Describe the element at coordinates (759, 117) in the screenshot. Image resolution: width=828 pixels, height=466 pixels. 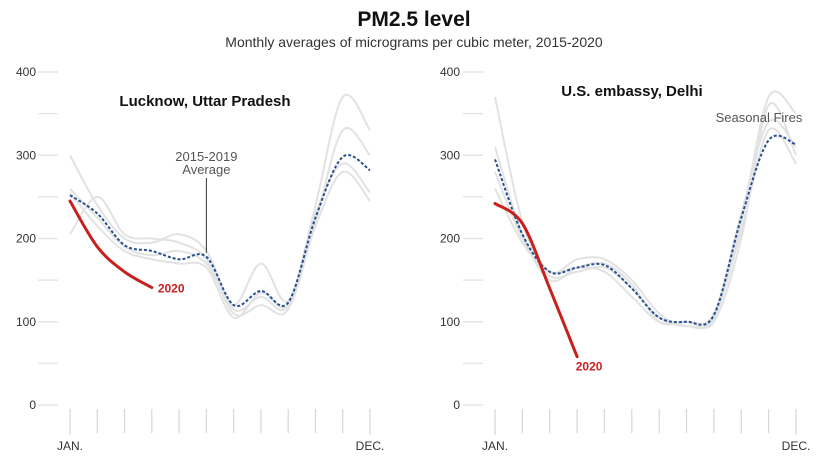
I see `seasonal-fires-annotation: Seasonal Fires` at that location.